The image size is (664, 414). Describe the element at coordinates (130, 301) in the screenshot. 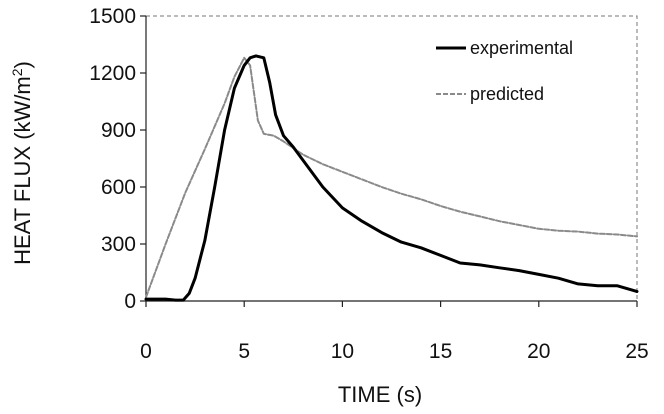

I see `y-tick-label: 0` at that location.